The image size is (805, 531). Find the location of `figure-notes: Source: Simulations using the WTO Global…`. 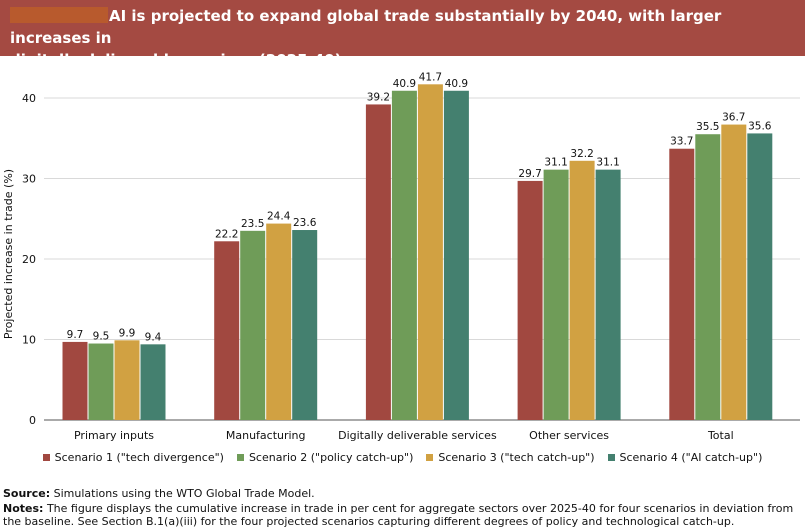

figure-notes: Source: Simulations using the WTO Global… is located at coordinates (403, 508).